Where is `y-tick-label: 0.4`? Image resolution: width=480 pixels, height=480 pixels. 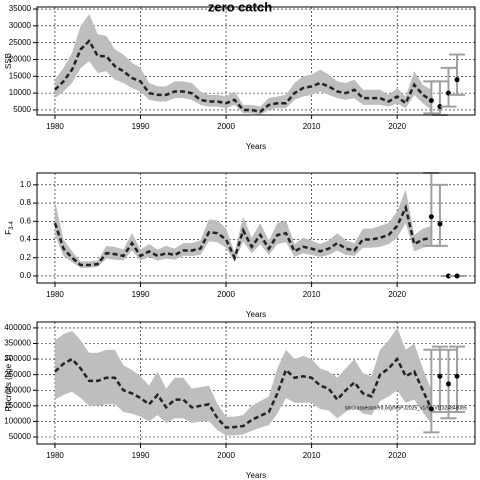
y-tick-label: 0.4 is located at coordinates (26, 239).